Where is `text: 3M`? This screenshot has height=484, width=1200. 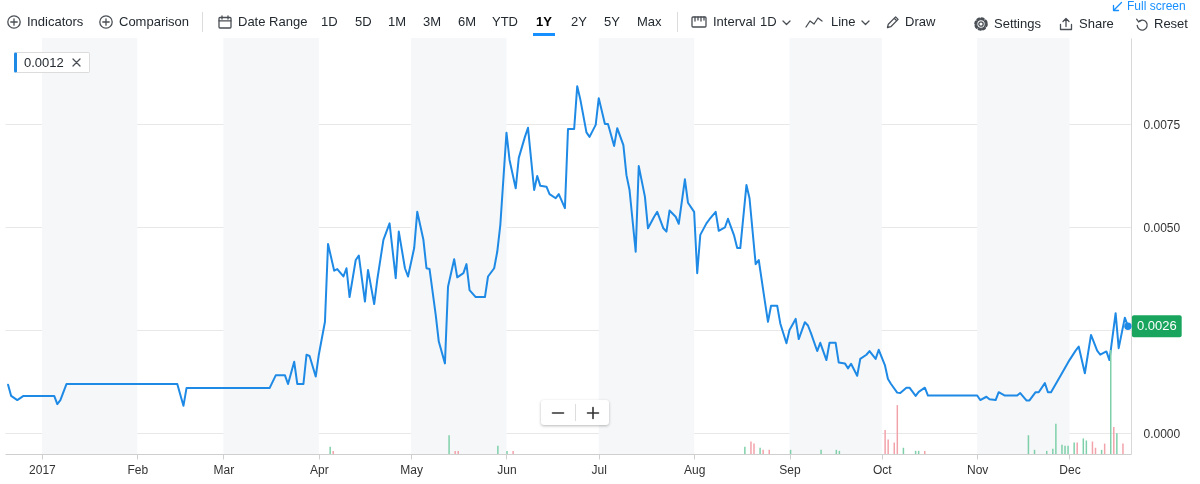 text: 3M is located at coordinates (432, 22).